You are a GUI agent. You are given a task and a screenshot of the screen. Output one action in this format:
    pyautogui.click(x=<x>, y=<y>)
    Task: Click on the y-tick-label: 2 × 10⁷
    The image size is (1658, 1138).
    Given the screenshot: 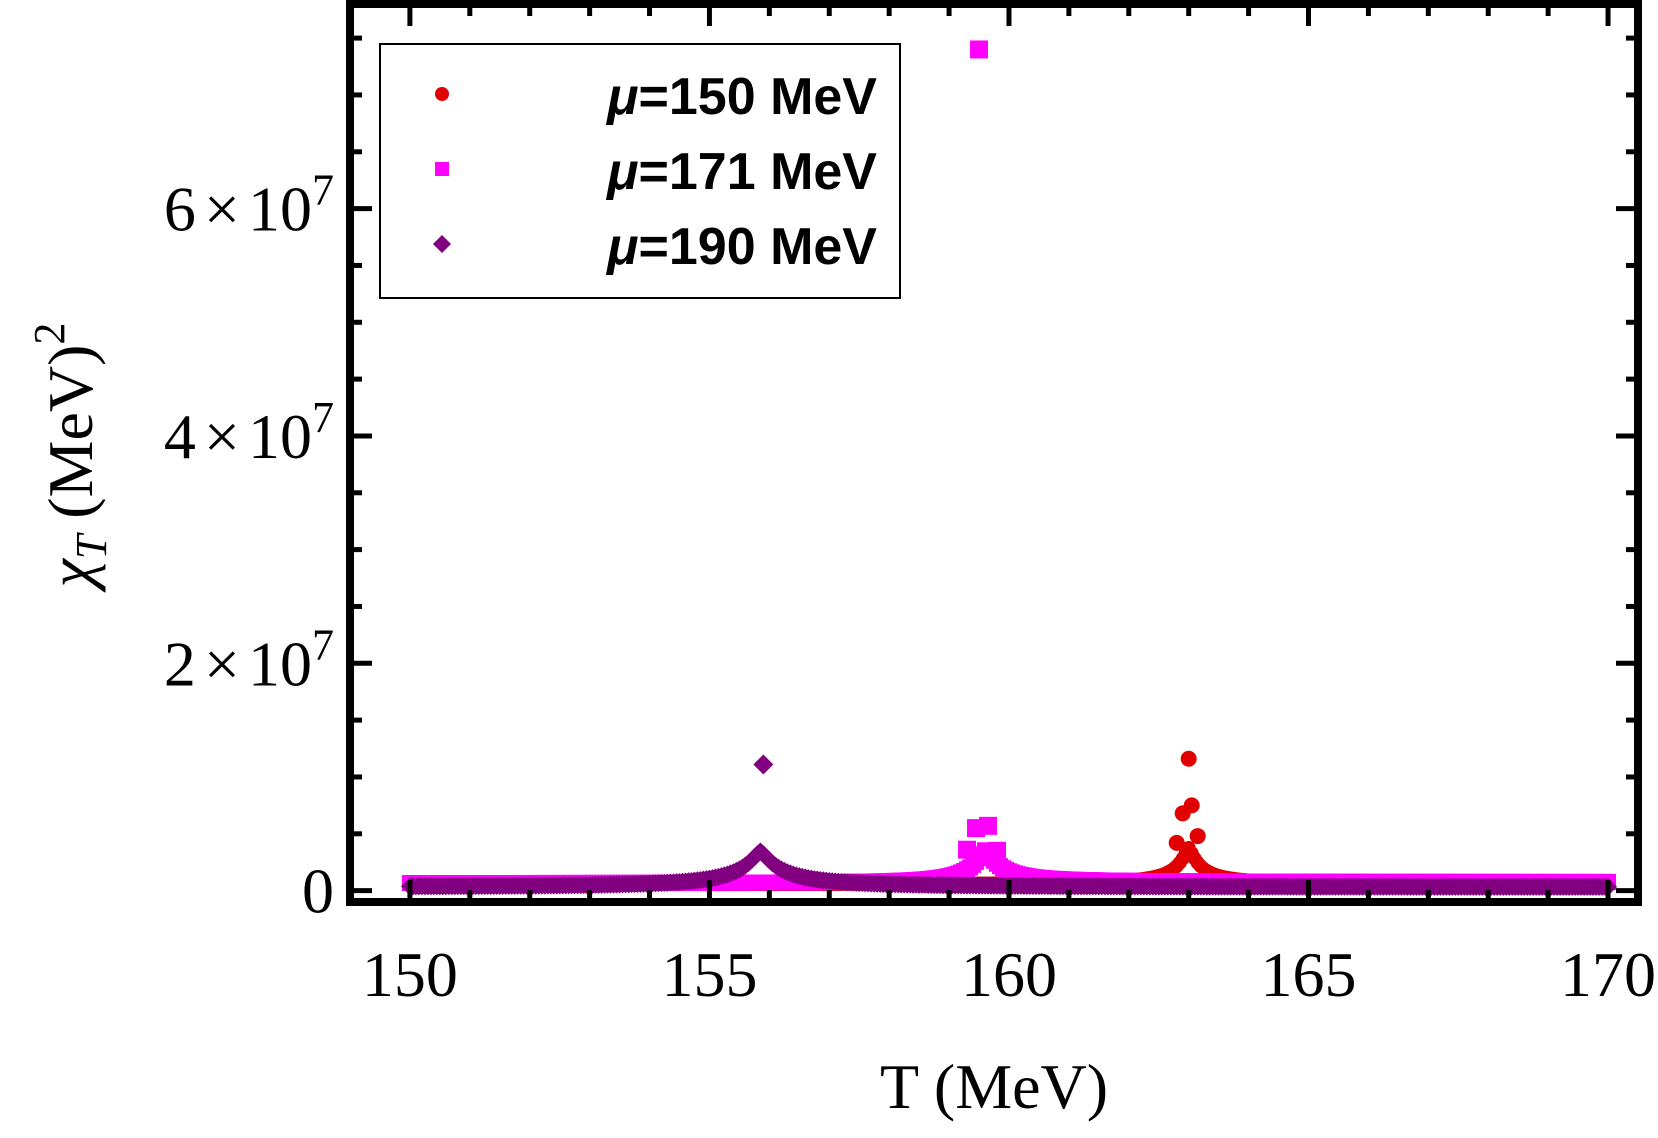 What is the action you would take?
    pyautogui.click(x=249, y=659)
    